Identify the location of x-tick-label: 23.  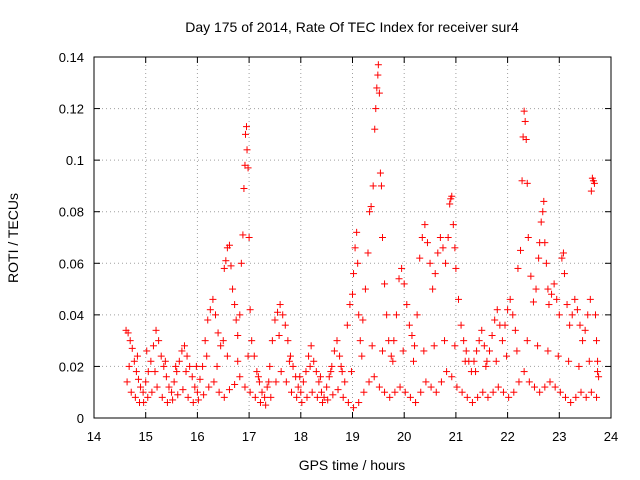
(559, 436).